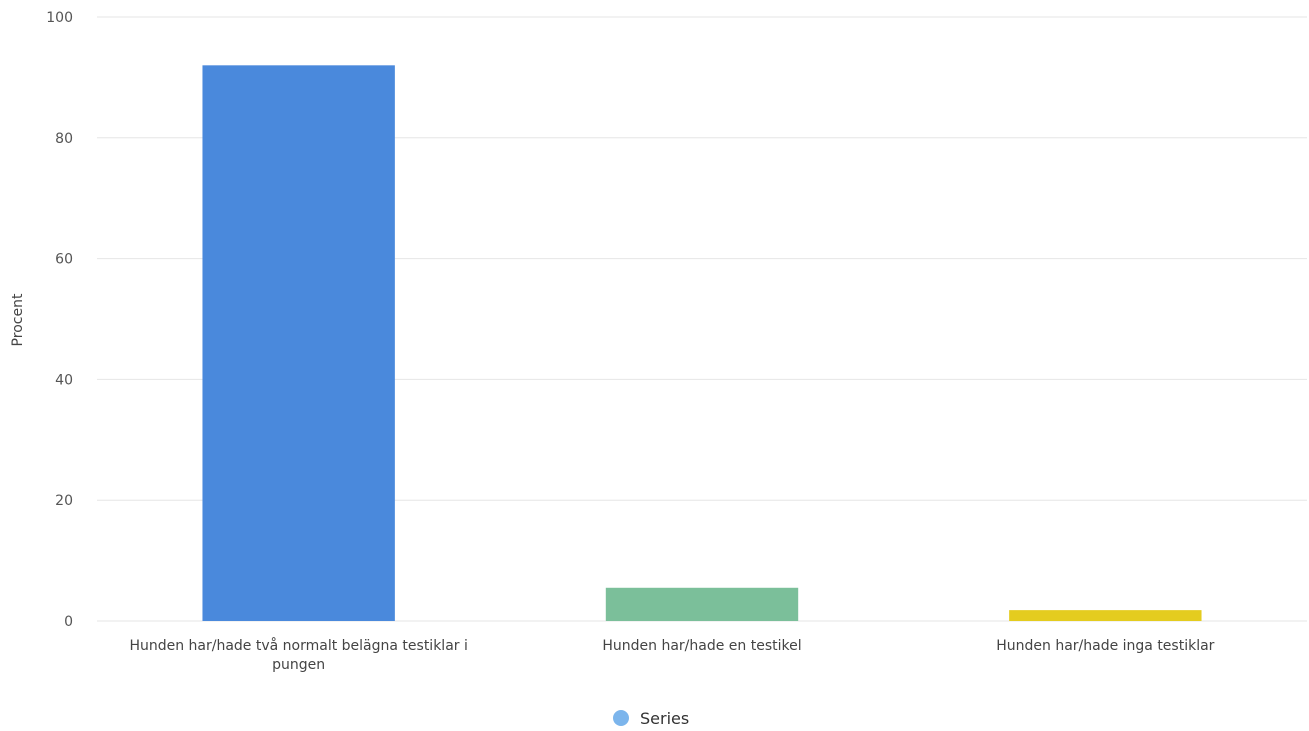 The image size is (1309, 731). I want to click on y-axis-label: Procent, so click(18, 319).